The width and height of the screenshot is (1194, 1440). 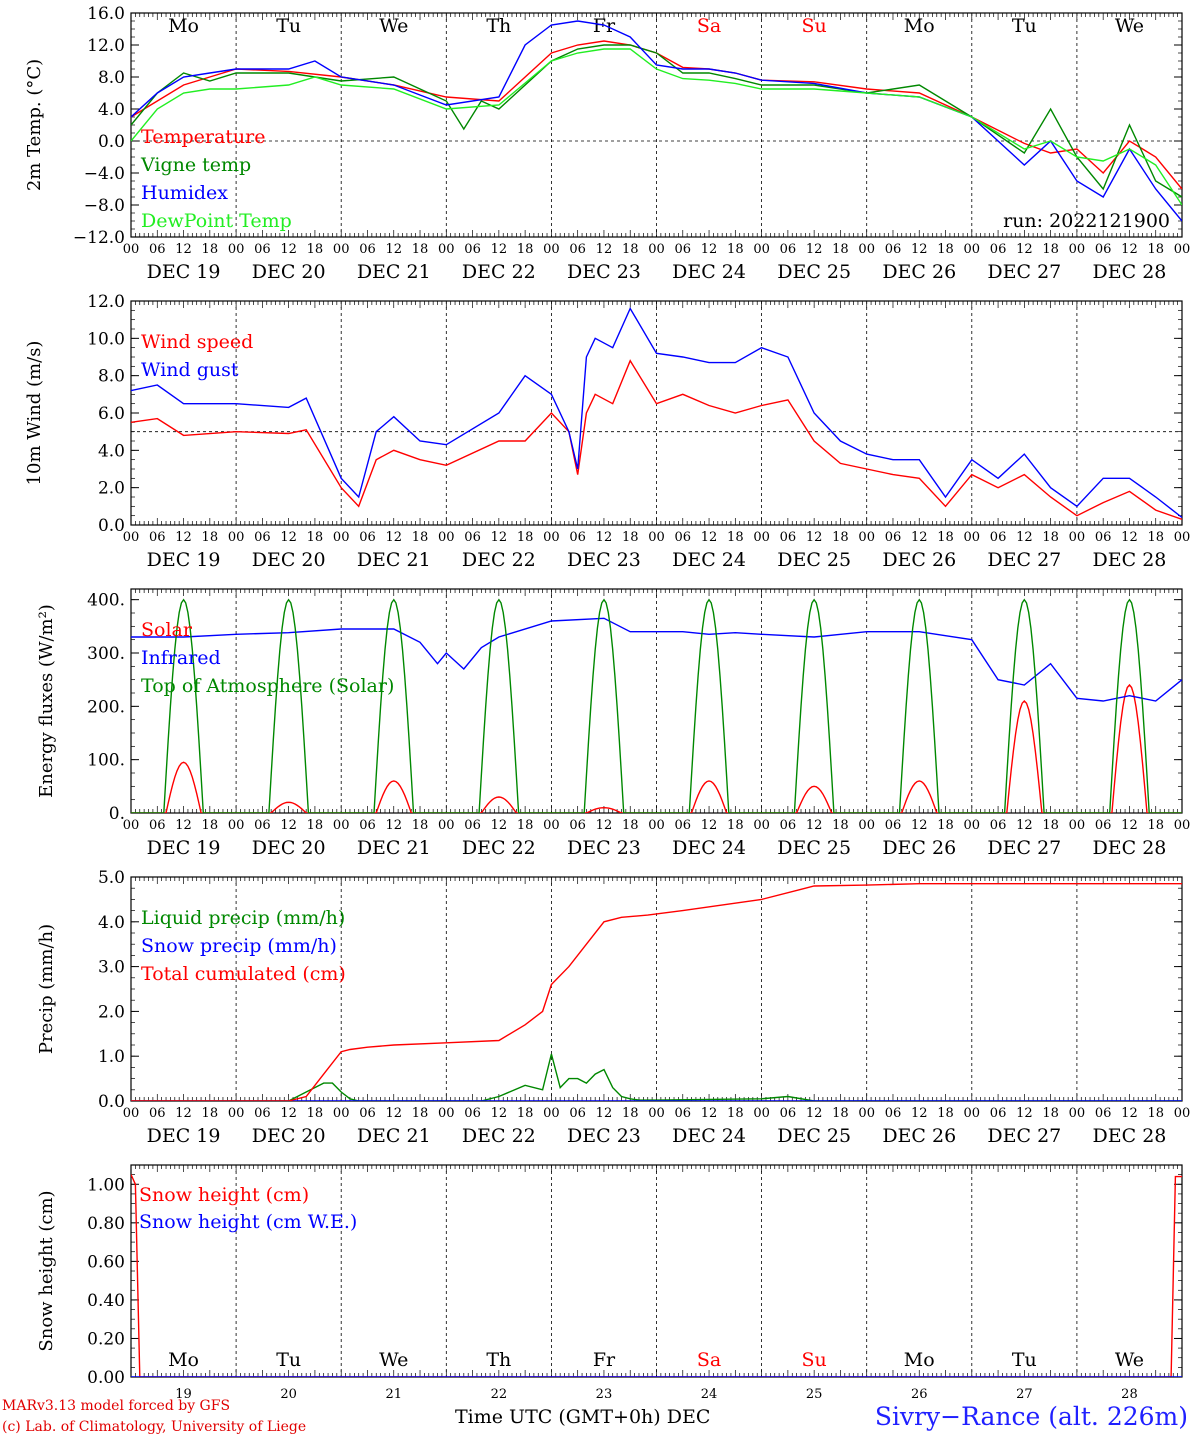 I want to click on x-axis-title-text: Time UTC (GMT+0h), so click(x=558, y=1417).